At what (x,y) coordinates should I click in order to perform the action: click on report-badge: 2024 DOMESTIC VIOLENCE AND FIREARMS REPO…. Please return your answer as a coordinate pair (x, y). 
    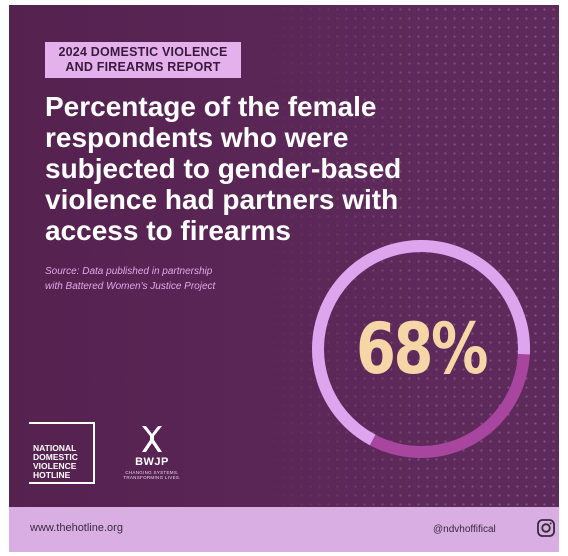
    Looking at the image, I should click on (143, 60).